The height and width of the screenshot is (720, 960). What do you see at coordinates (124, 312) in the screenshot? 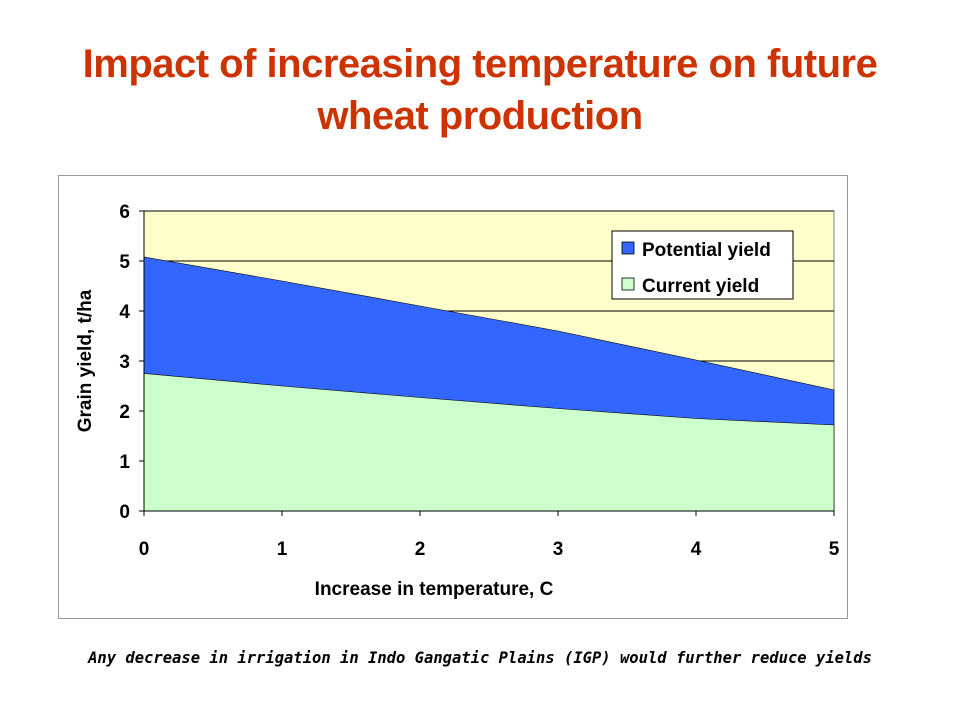
I see `y-tick-label-4: 4` at bounding box center [124, 312].